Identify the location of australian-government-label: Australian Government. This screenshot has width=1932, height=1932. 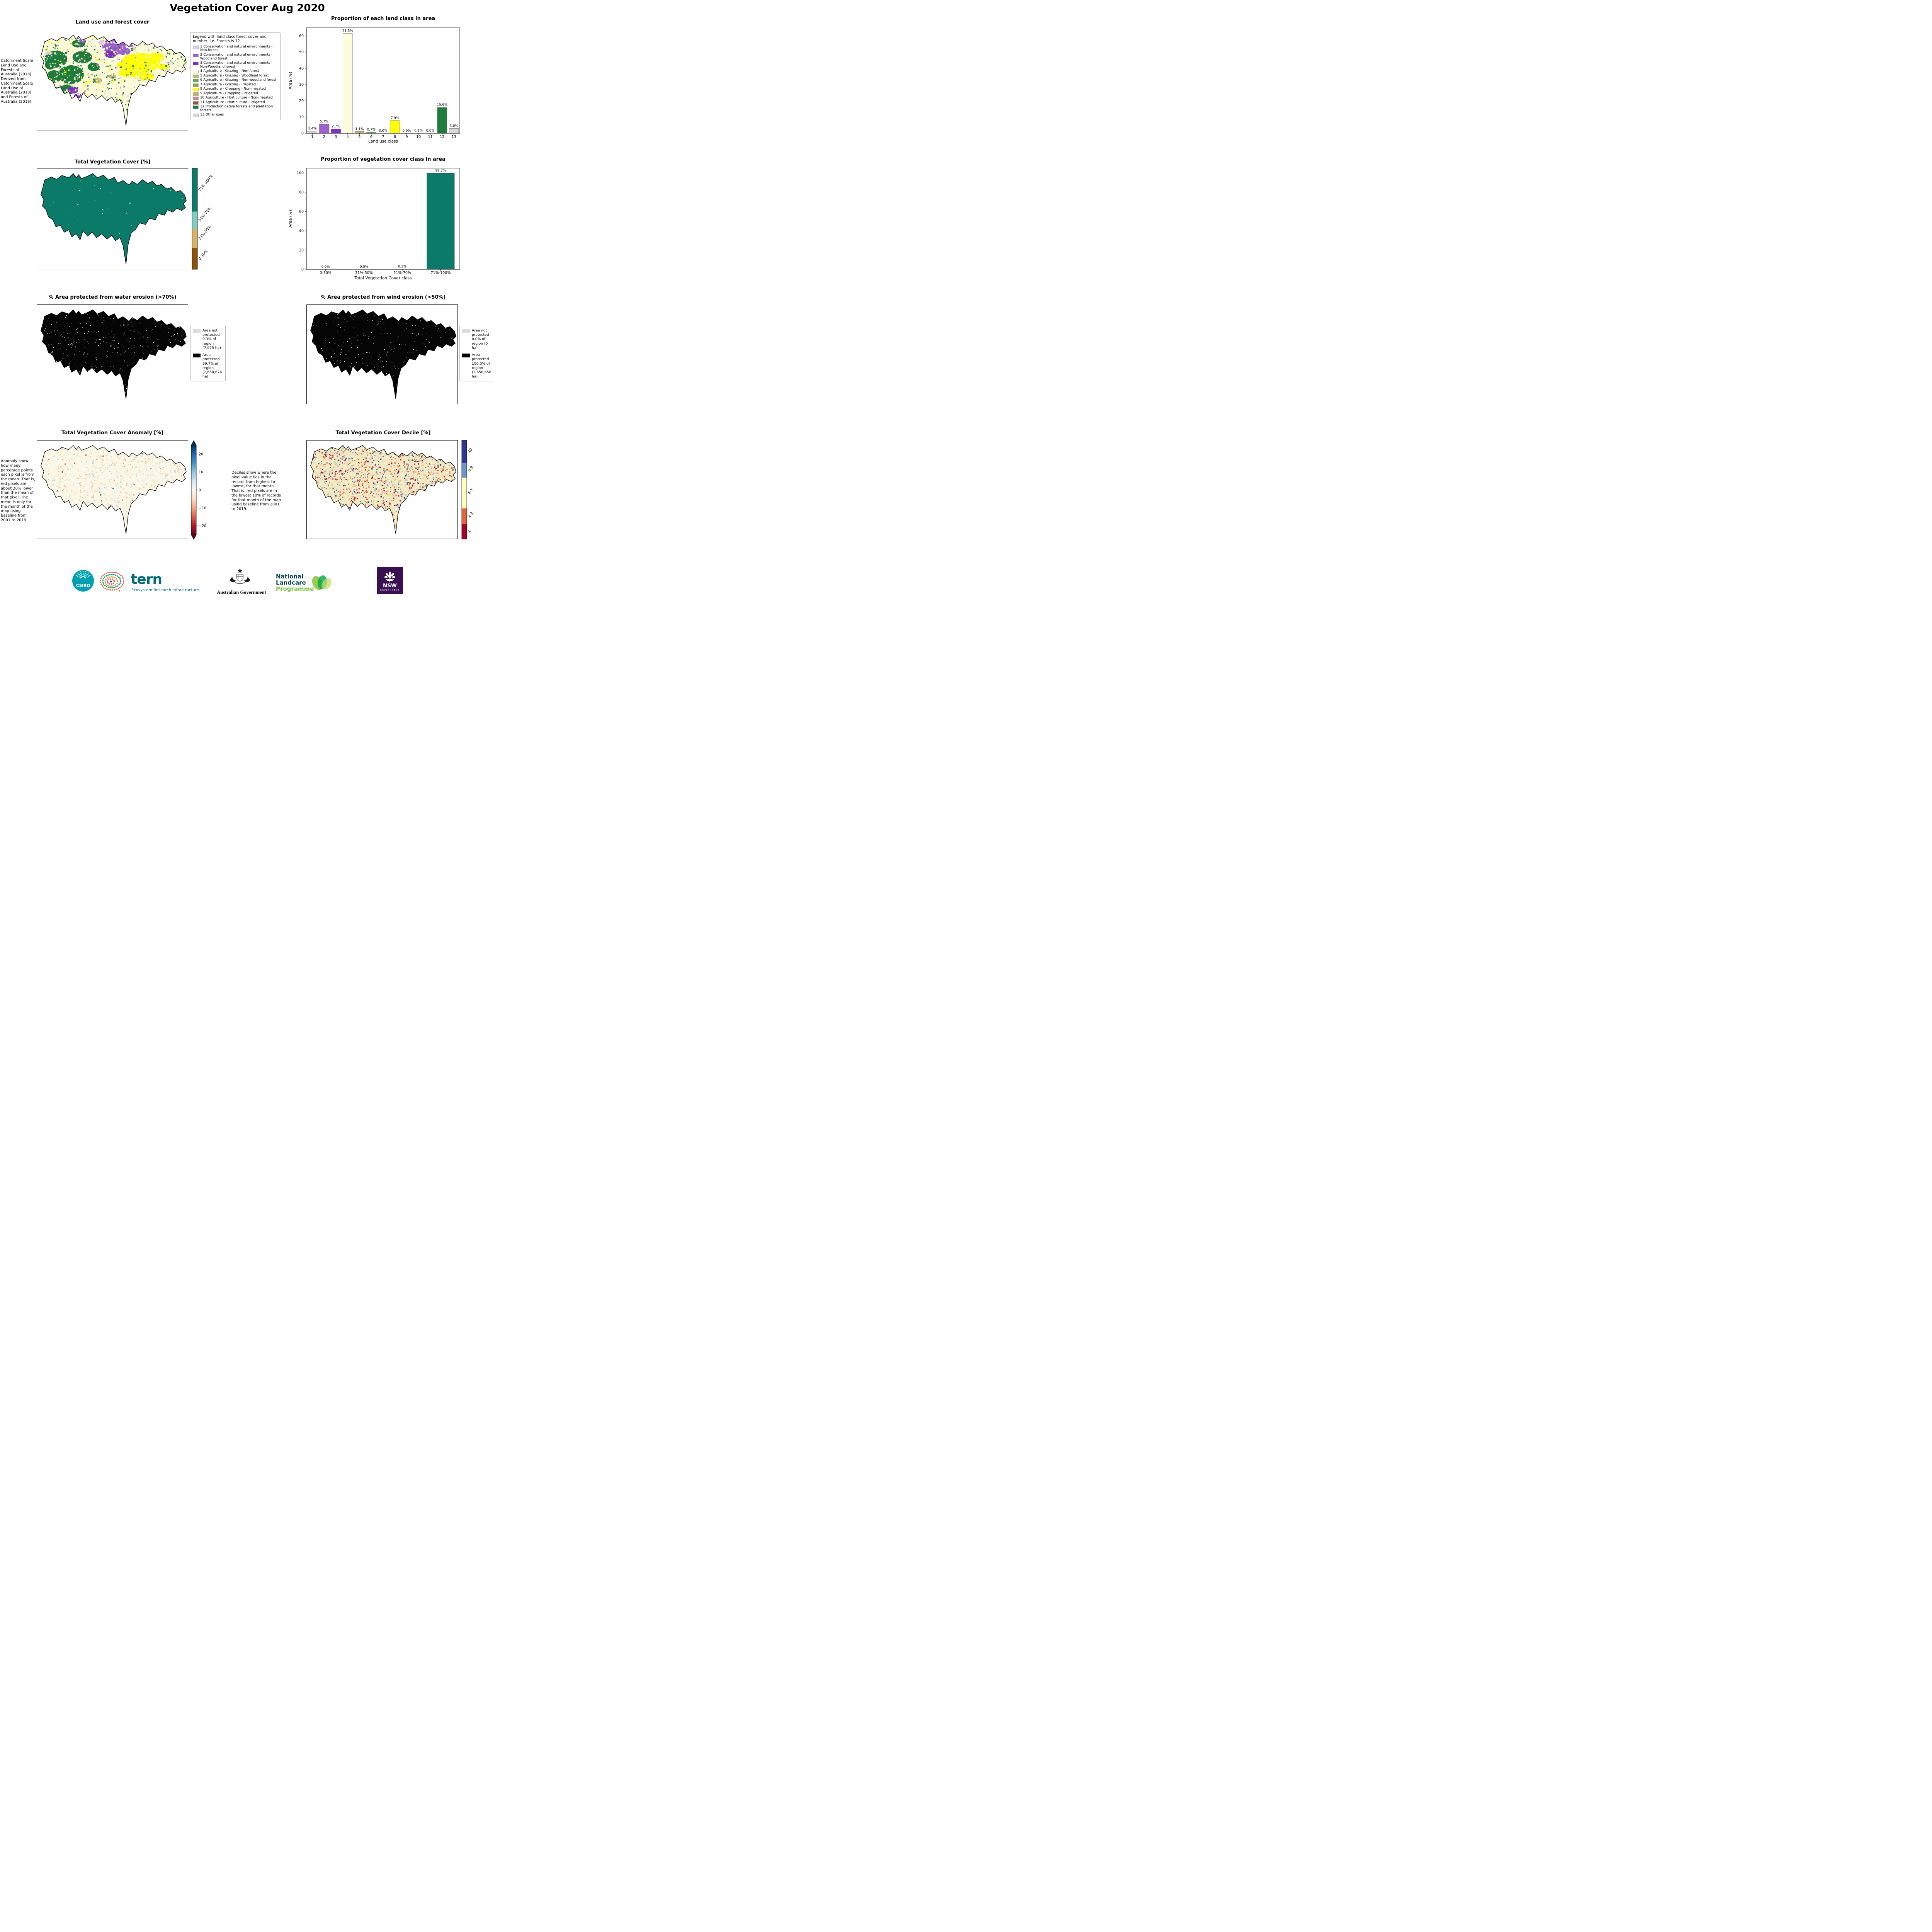
(241, 592).